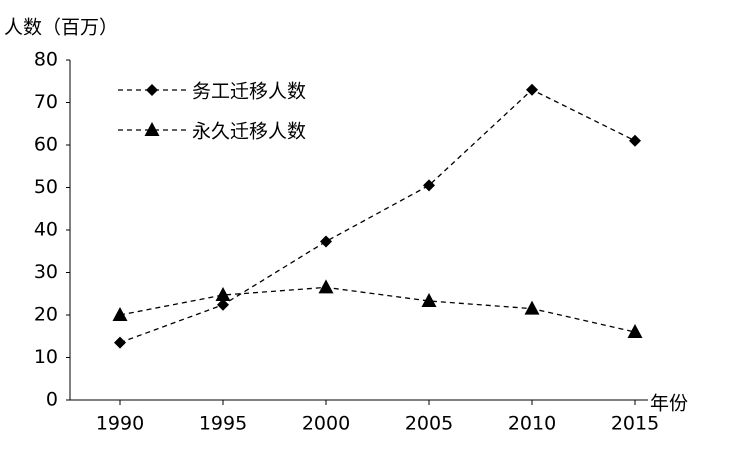 The height and width of the screenshot is (450, 740). Describe the element at coordinates (46, 60) in the screenshot. I see `y-tick-label: 80` at that location.